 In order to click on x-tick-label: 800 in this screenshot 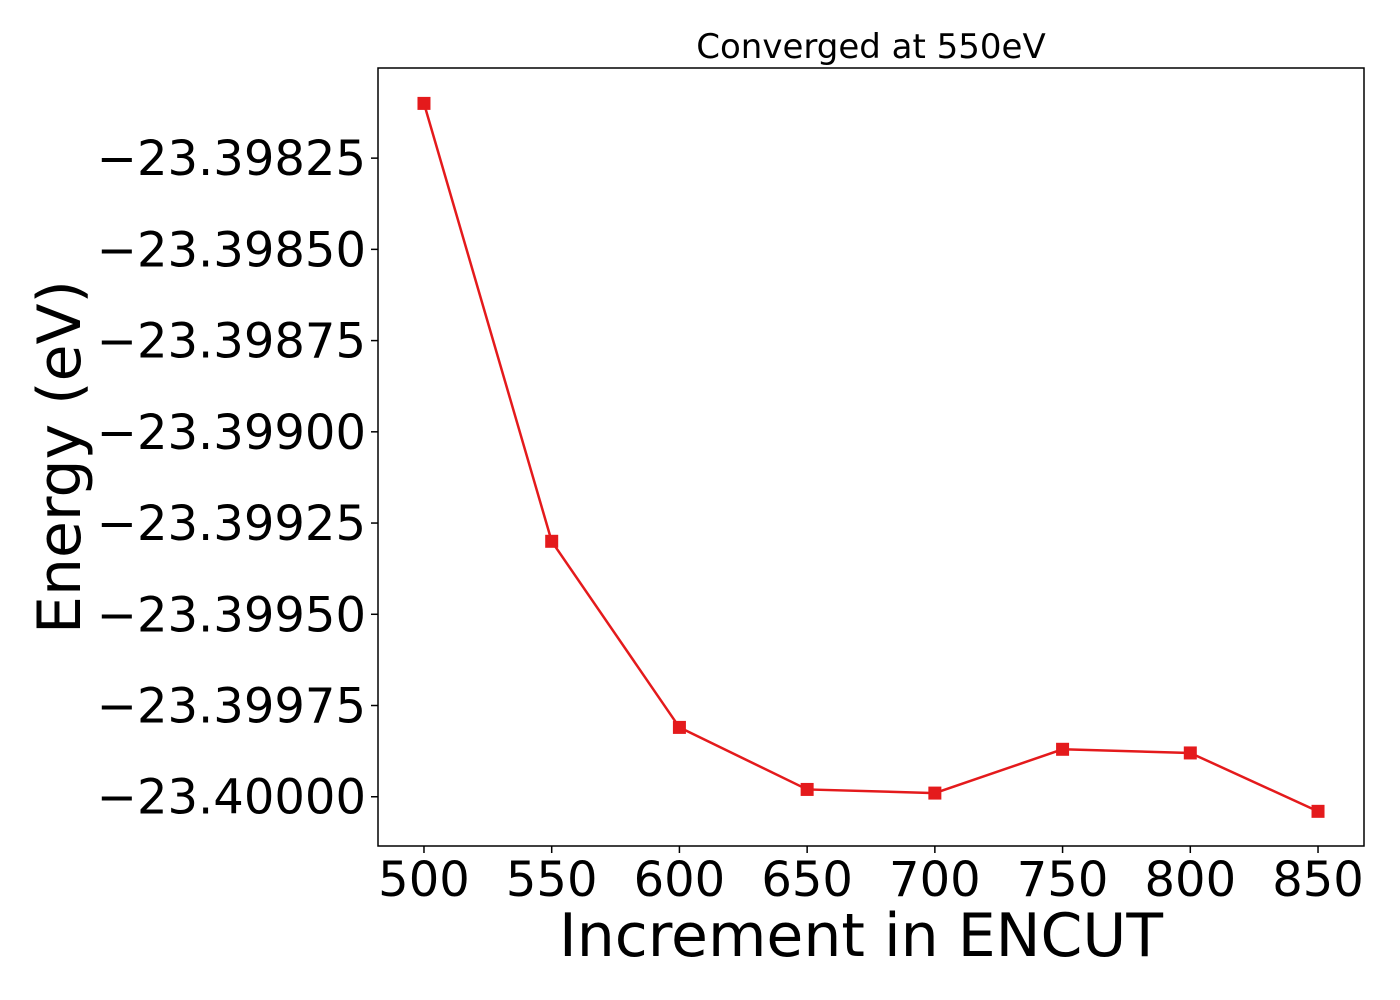, I will do `click(1190, 880)`.